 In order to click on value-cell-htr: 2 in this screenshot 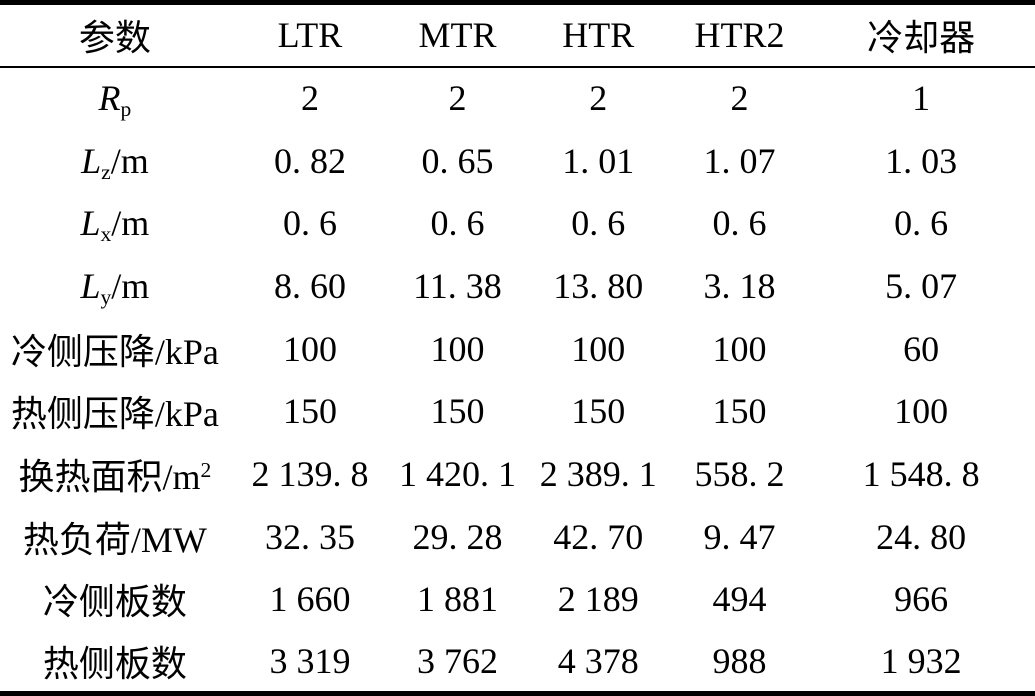, I will do `click(598, 98)`.